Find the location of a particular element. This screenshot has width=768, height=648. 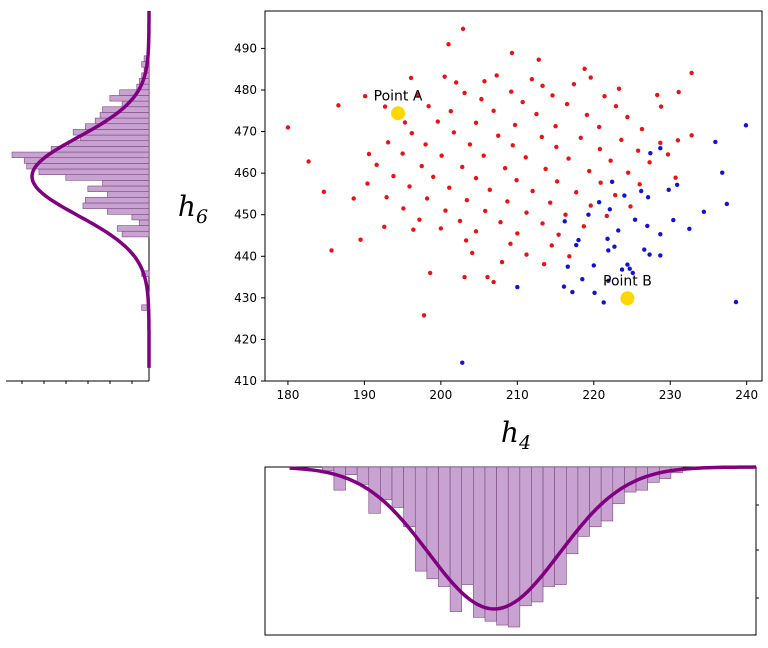

y-tick-label: 430 is located at coordinates (245, 298).